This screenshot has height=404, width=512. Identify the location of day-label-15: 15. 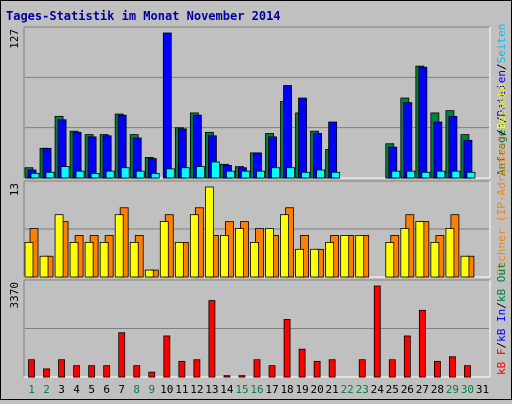
(241, 389).